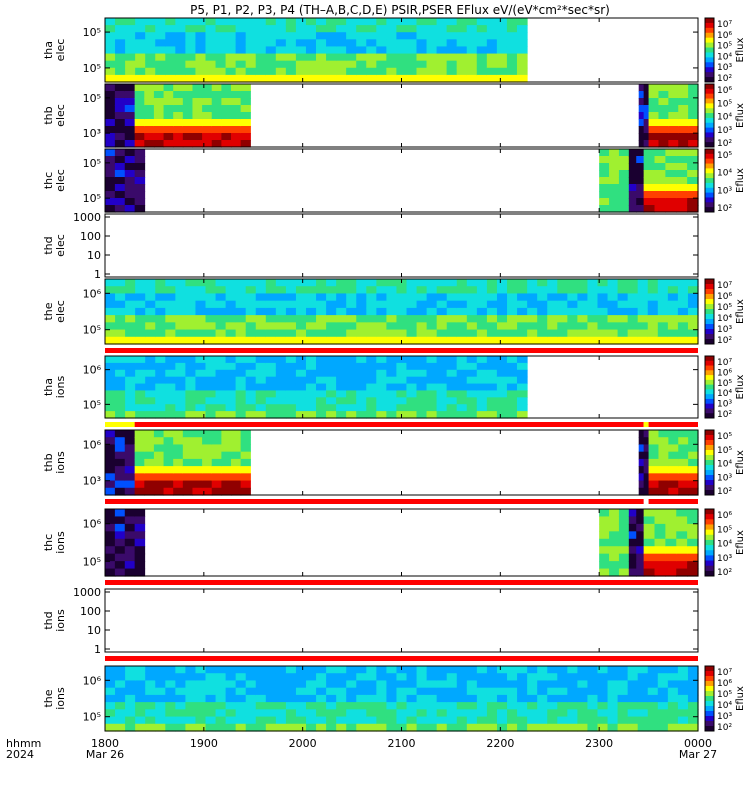 The width and height of the screenshot is (750, 800). Describe the element at coordinates (673, 501) in the screenshot. I see `status-bar-segment` at that location.